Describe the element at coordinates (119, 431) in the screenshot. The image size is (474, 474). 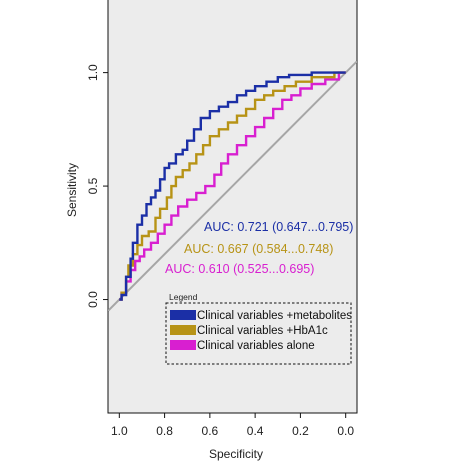
I see `x-tick-label: 1.0` at that location.